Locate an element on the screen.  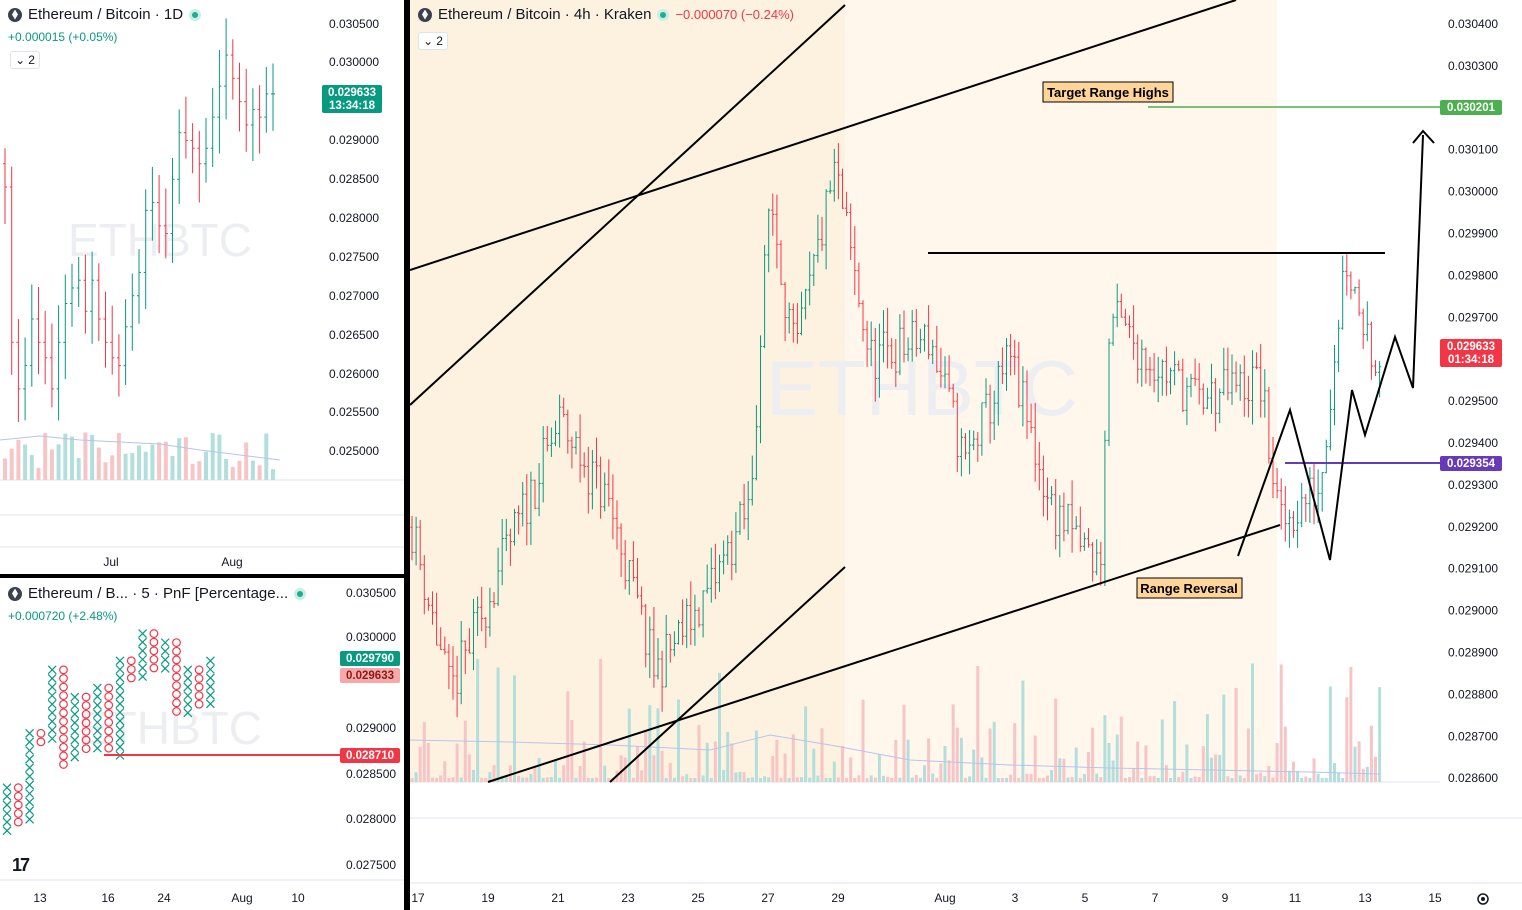
y-tick-label: 0.029900 is located at coordinates (1473, 234).